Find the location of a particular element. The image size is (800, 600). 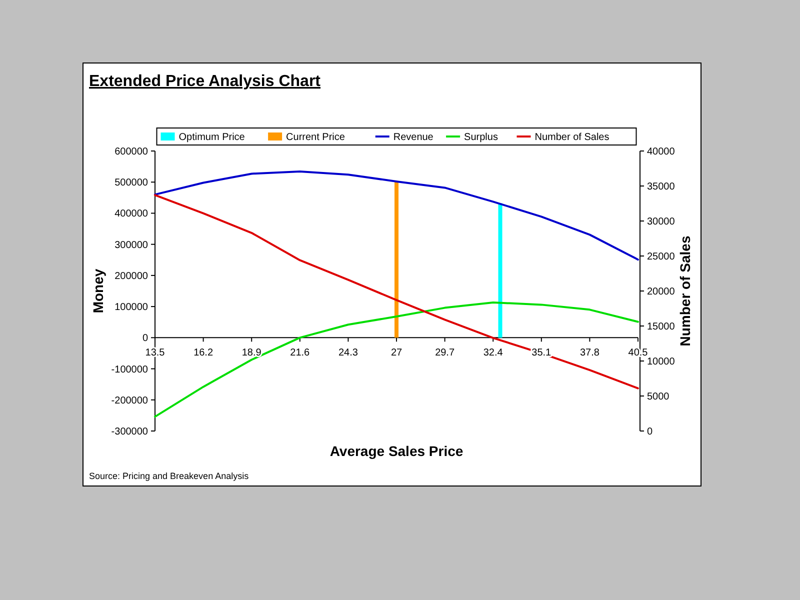

x-tick-label: 18.9 is located at coordinates (252, 353).